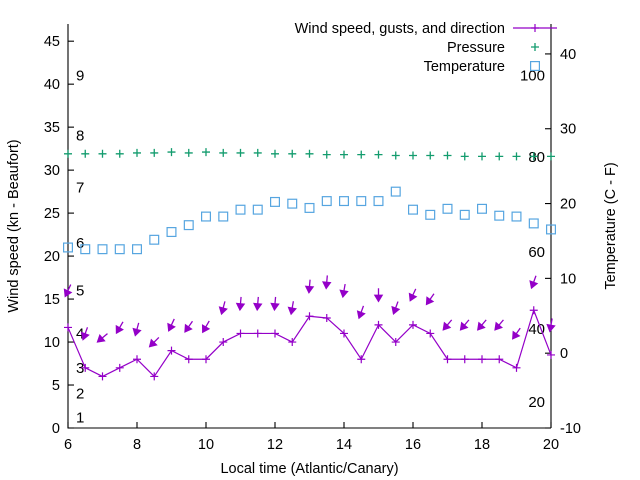 The height and width of the screenshot is (480, 640). What do you see at coordinates (275, 445) in the screenshot?
I see `xtick-label: 12` at bounding box center [275, 445].